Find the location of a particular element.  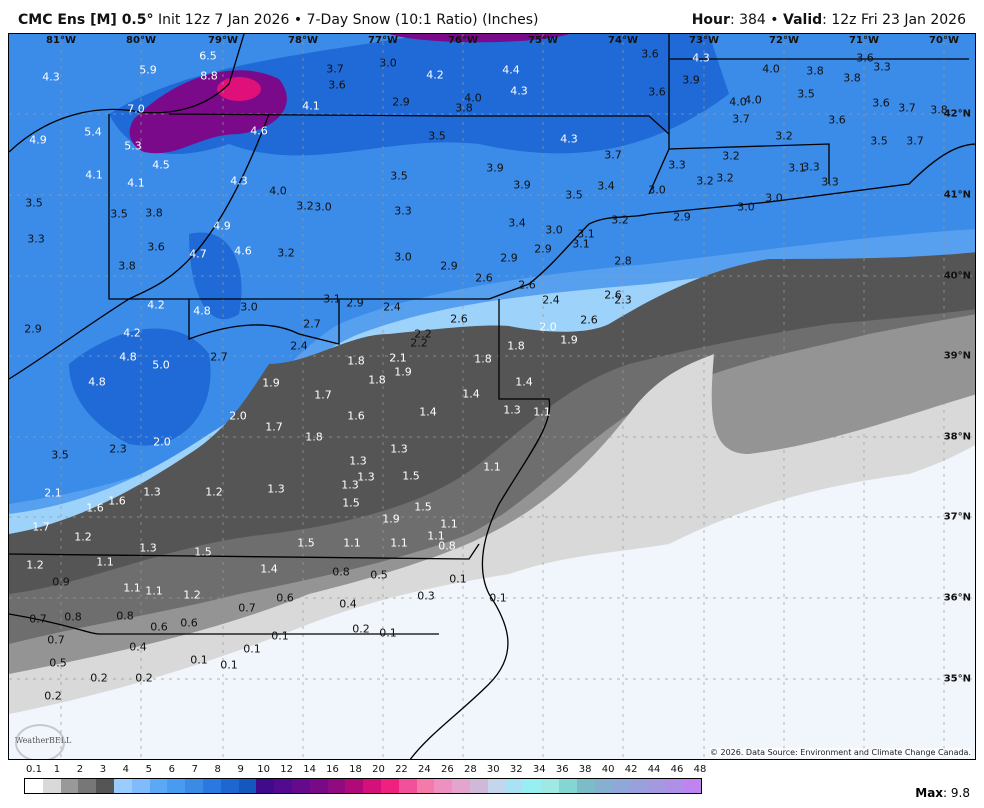

snowfall-value: 5.4 is located at coordinates (93, 132).